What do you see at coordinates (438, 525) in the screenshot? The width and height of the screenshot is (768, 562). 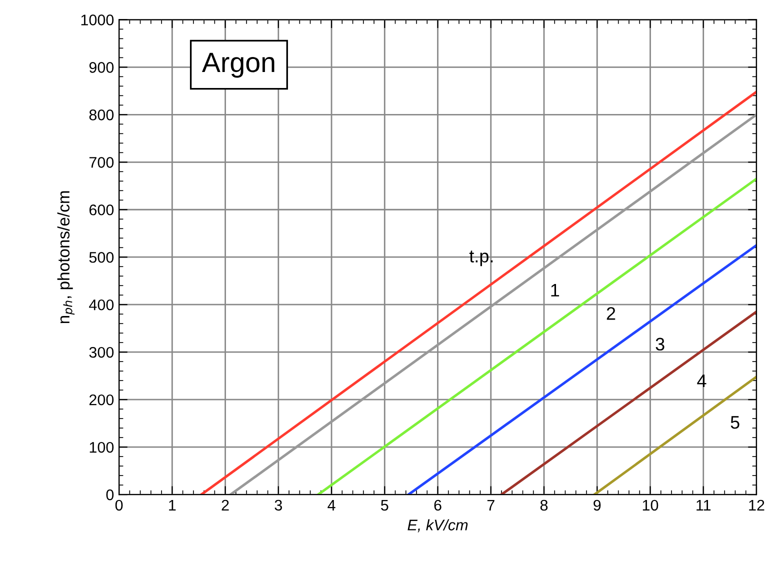 I see `x-axis-title: E, kV/cm` at bounding box center [438, 525].